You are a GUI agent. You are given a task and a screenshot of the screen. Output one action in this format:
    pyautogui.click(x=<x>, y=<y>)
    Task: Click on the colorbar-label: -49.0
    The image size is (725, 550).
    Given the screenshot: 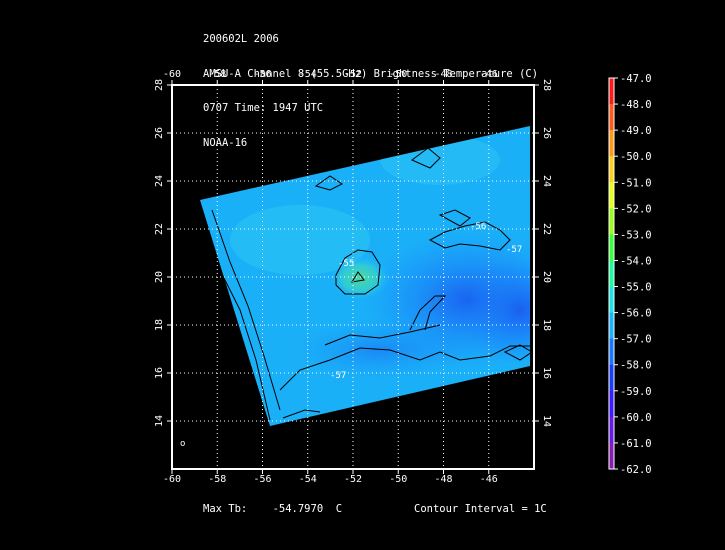 What is the action you would take?
    pyautogui.click(x=636, y=131)
    